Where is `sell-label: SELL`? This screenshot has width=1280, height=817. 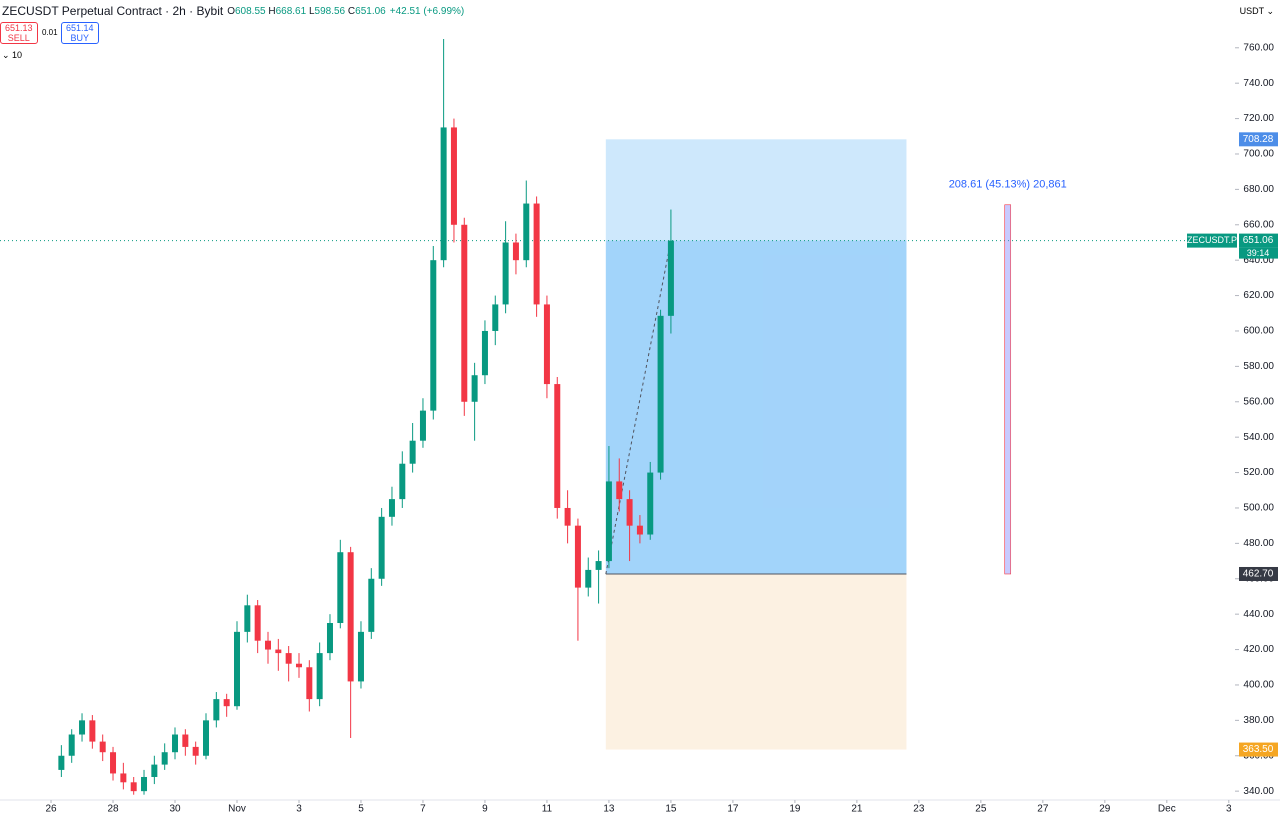 sell-label: SELL is located at coordinates (18, 38).